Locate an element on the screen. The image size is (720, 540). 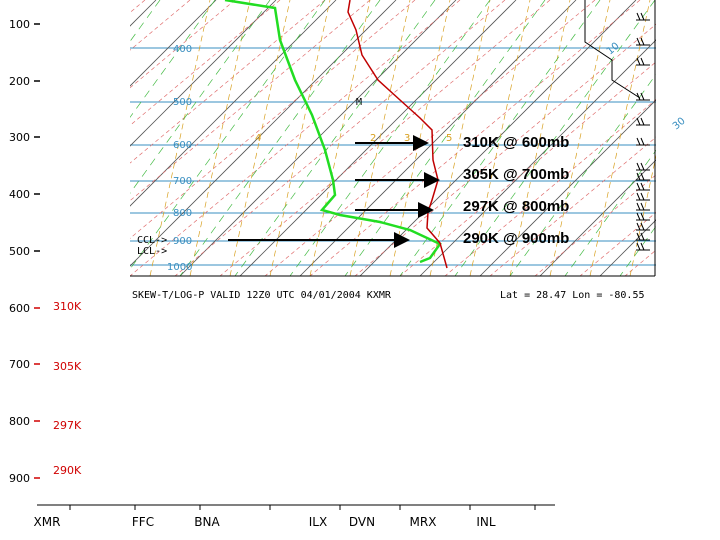
location: Lat = 28.47 Lon = -80.55 is located at coordinates (572, 295).